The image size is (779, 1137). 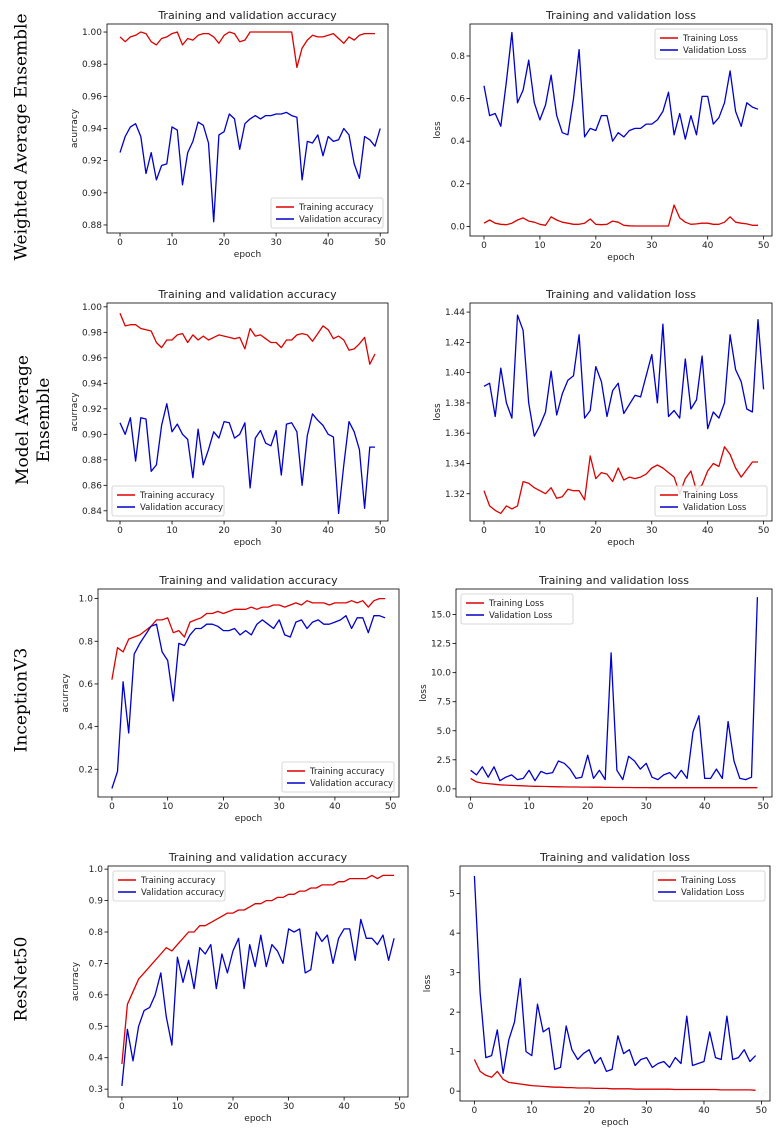 I want to click on y-tick-label: 0.94, so click(x=92, y=384).